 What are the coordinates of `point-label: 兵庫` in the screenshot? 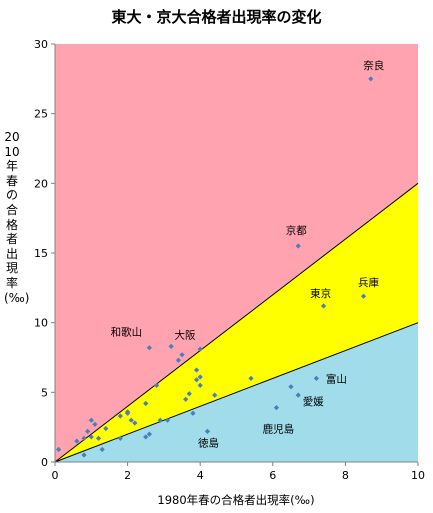 It's located at (368, 282).